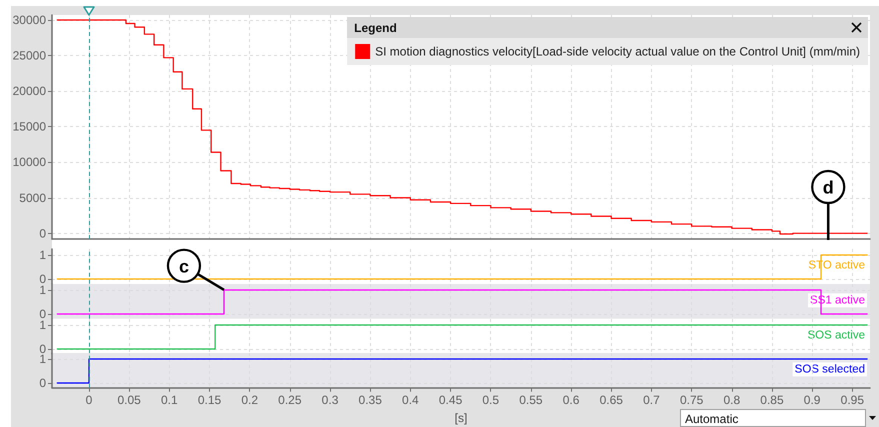 This screenshot has width=879, height=427. I want to click on legend-title: Legend, so click(375, 28).